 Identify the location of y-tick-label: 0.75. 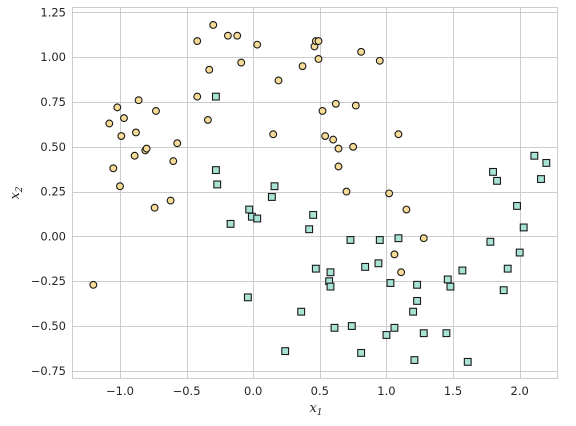
(53, 102).